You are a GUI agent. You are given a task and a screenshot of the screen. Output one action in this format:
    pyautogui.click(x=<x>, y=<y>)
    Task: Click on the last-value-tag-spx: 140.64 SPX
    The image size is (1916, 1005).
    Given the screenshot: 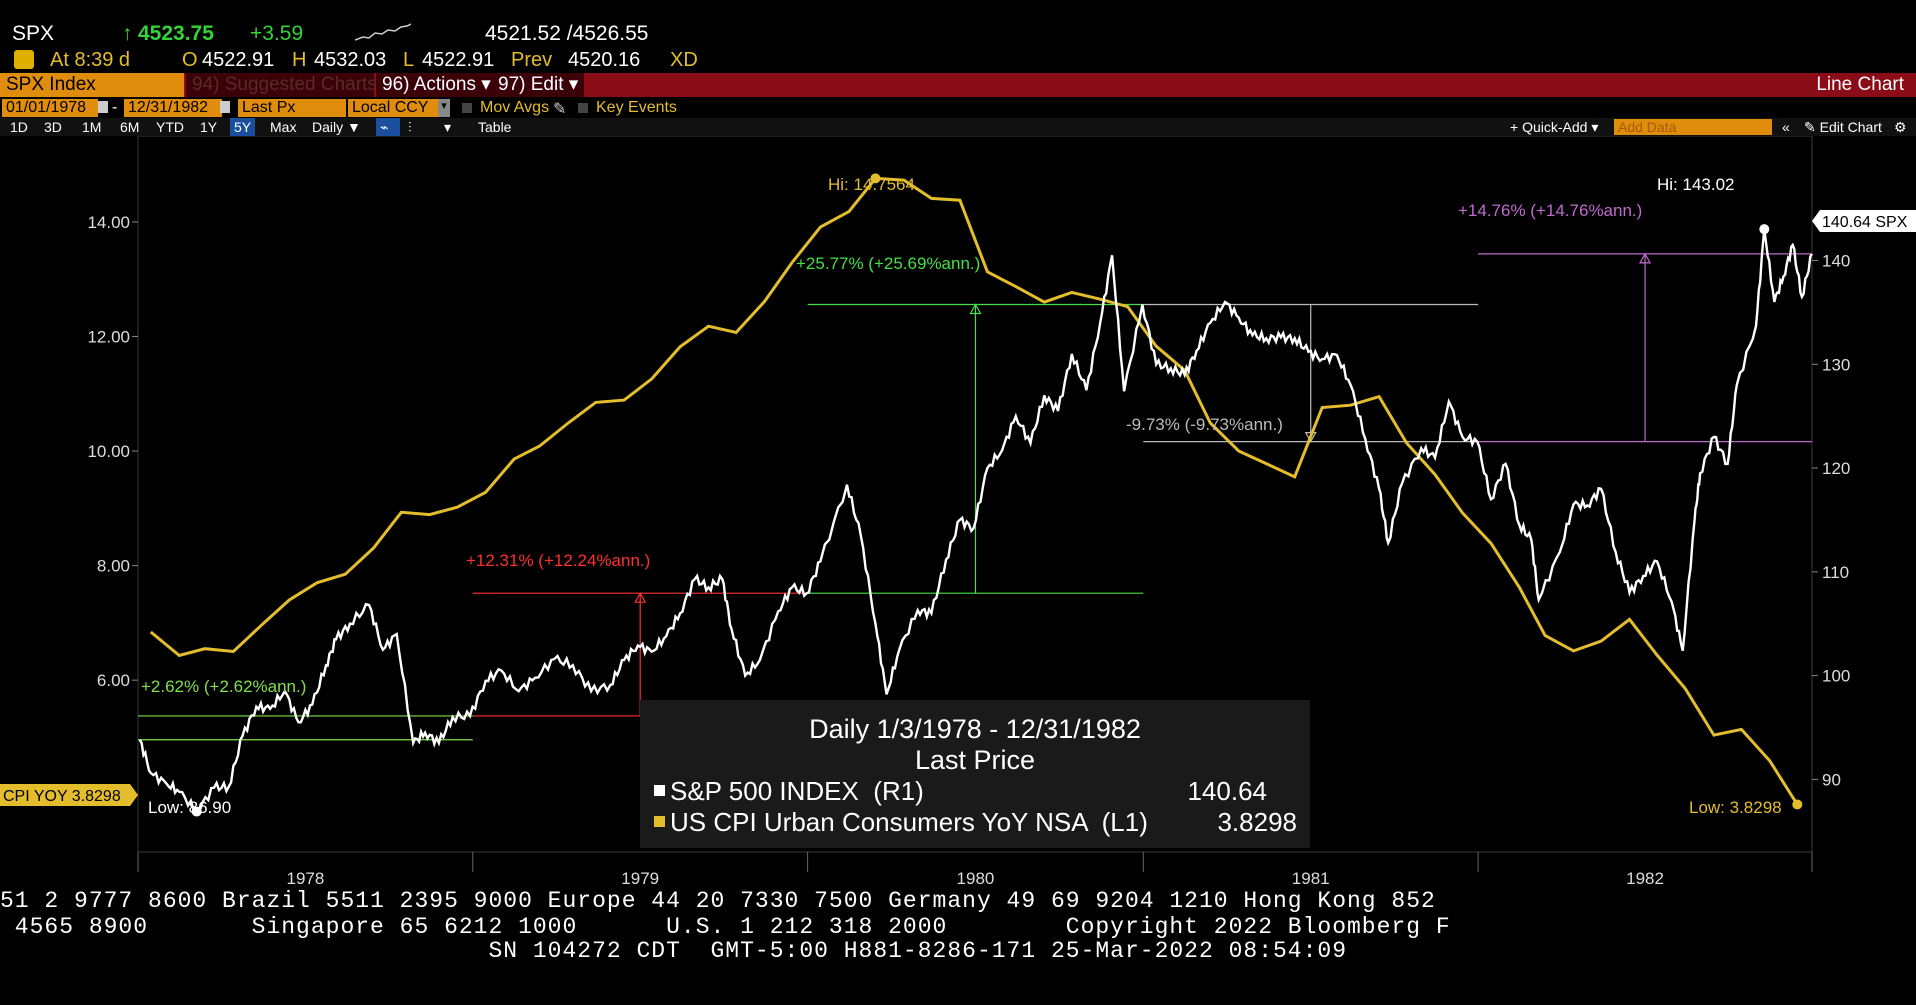 What is the action you would take?
    pyautogui.click(x=1864, y=221)
    